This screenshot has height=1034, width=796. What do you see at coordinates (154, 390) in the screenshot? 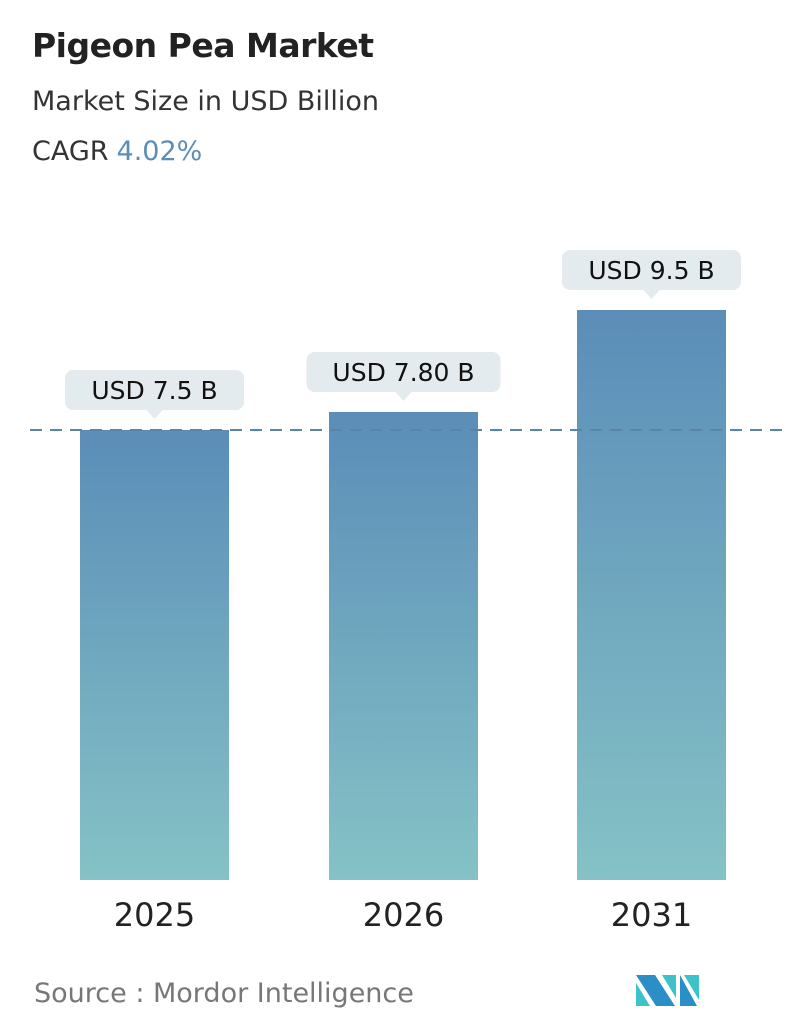
I see `svg-text: USD 7.5 B` at bounding box center [154, 390].